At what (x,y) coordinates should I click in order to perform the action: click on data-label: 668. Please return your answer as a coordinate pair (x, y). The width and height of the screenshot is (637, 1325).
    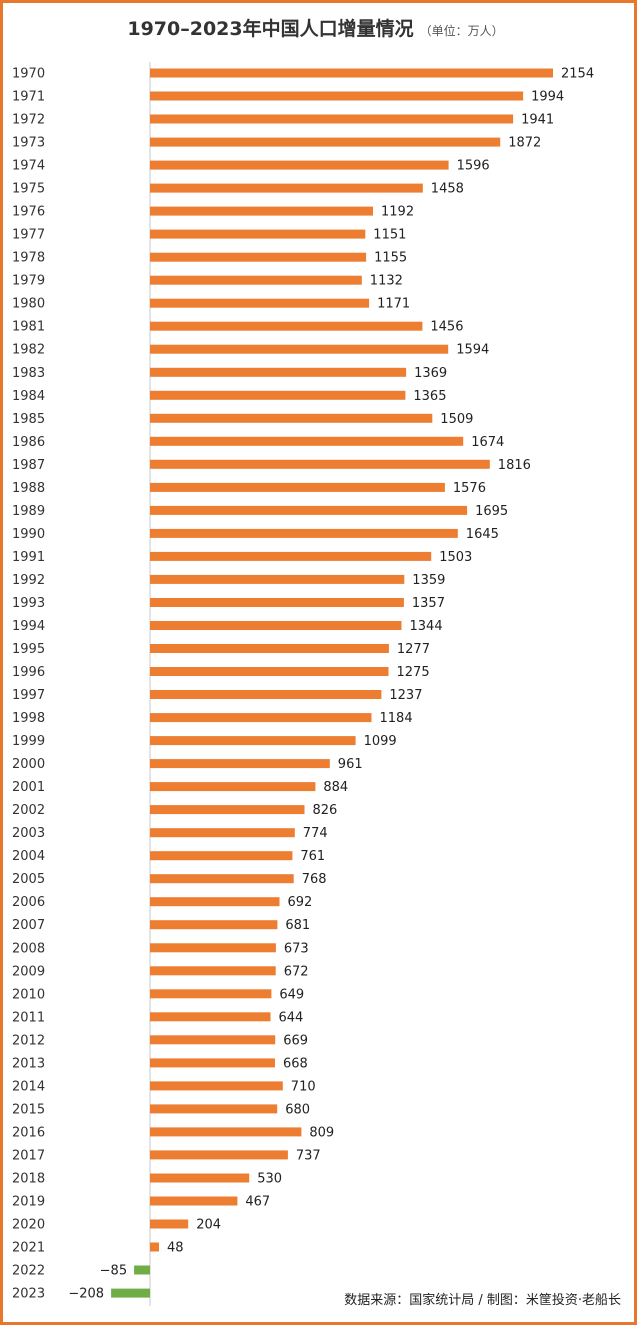
    Looking at the image, I should click on (295, 1063).